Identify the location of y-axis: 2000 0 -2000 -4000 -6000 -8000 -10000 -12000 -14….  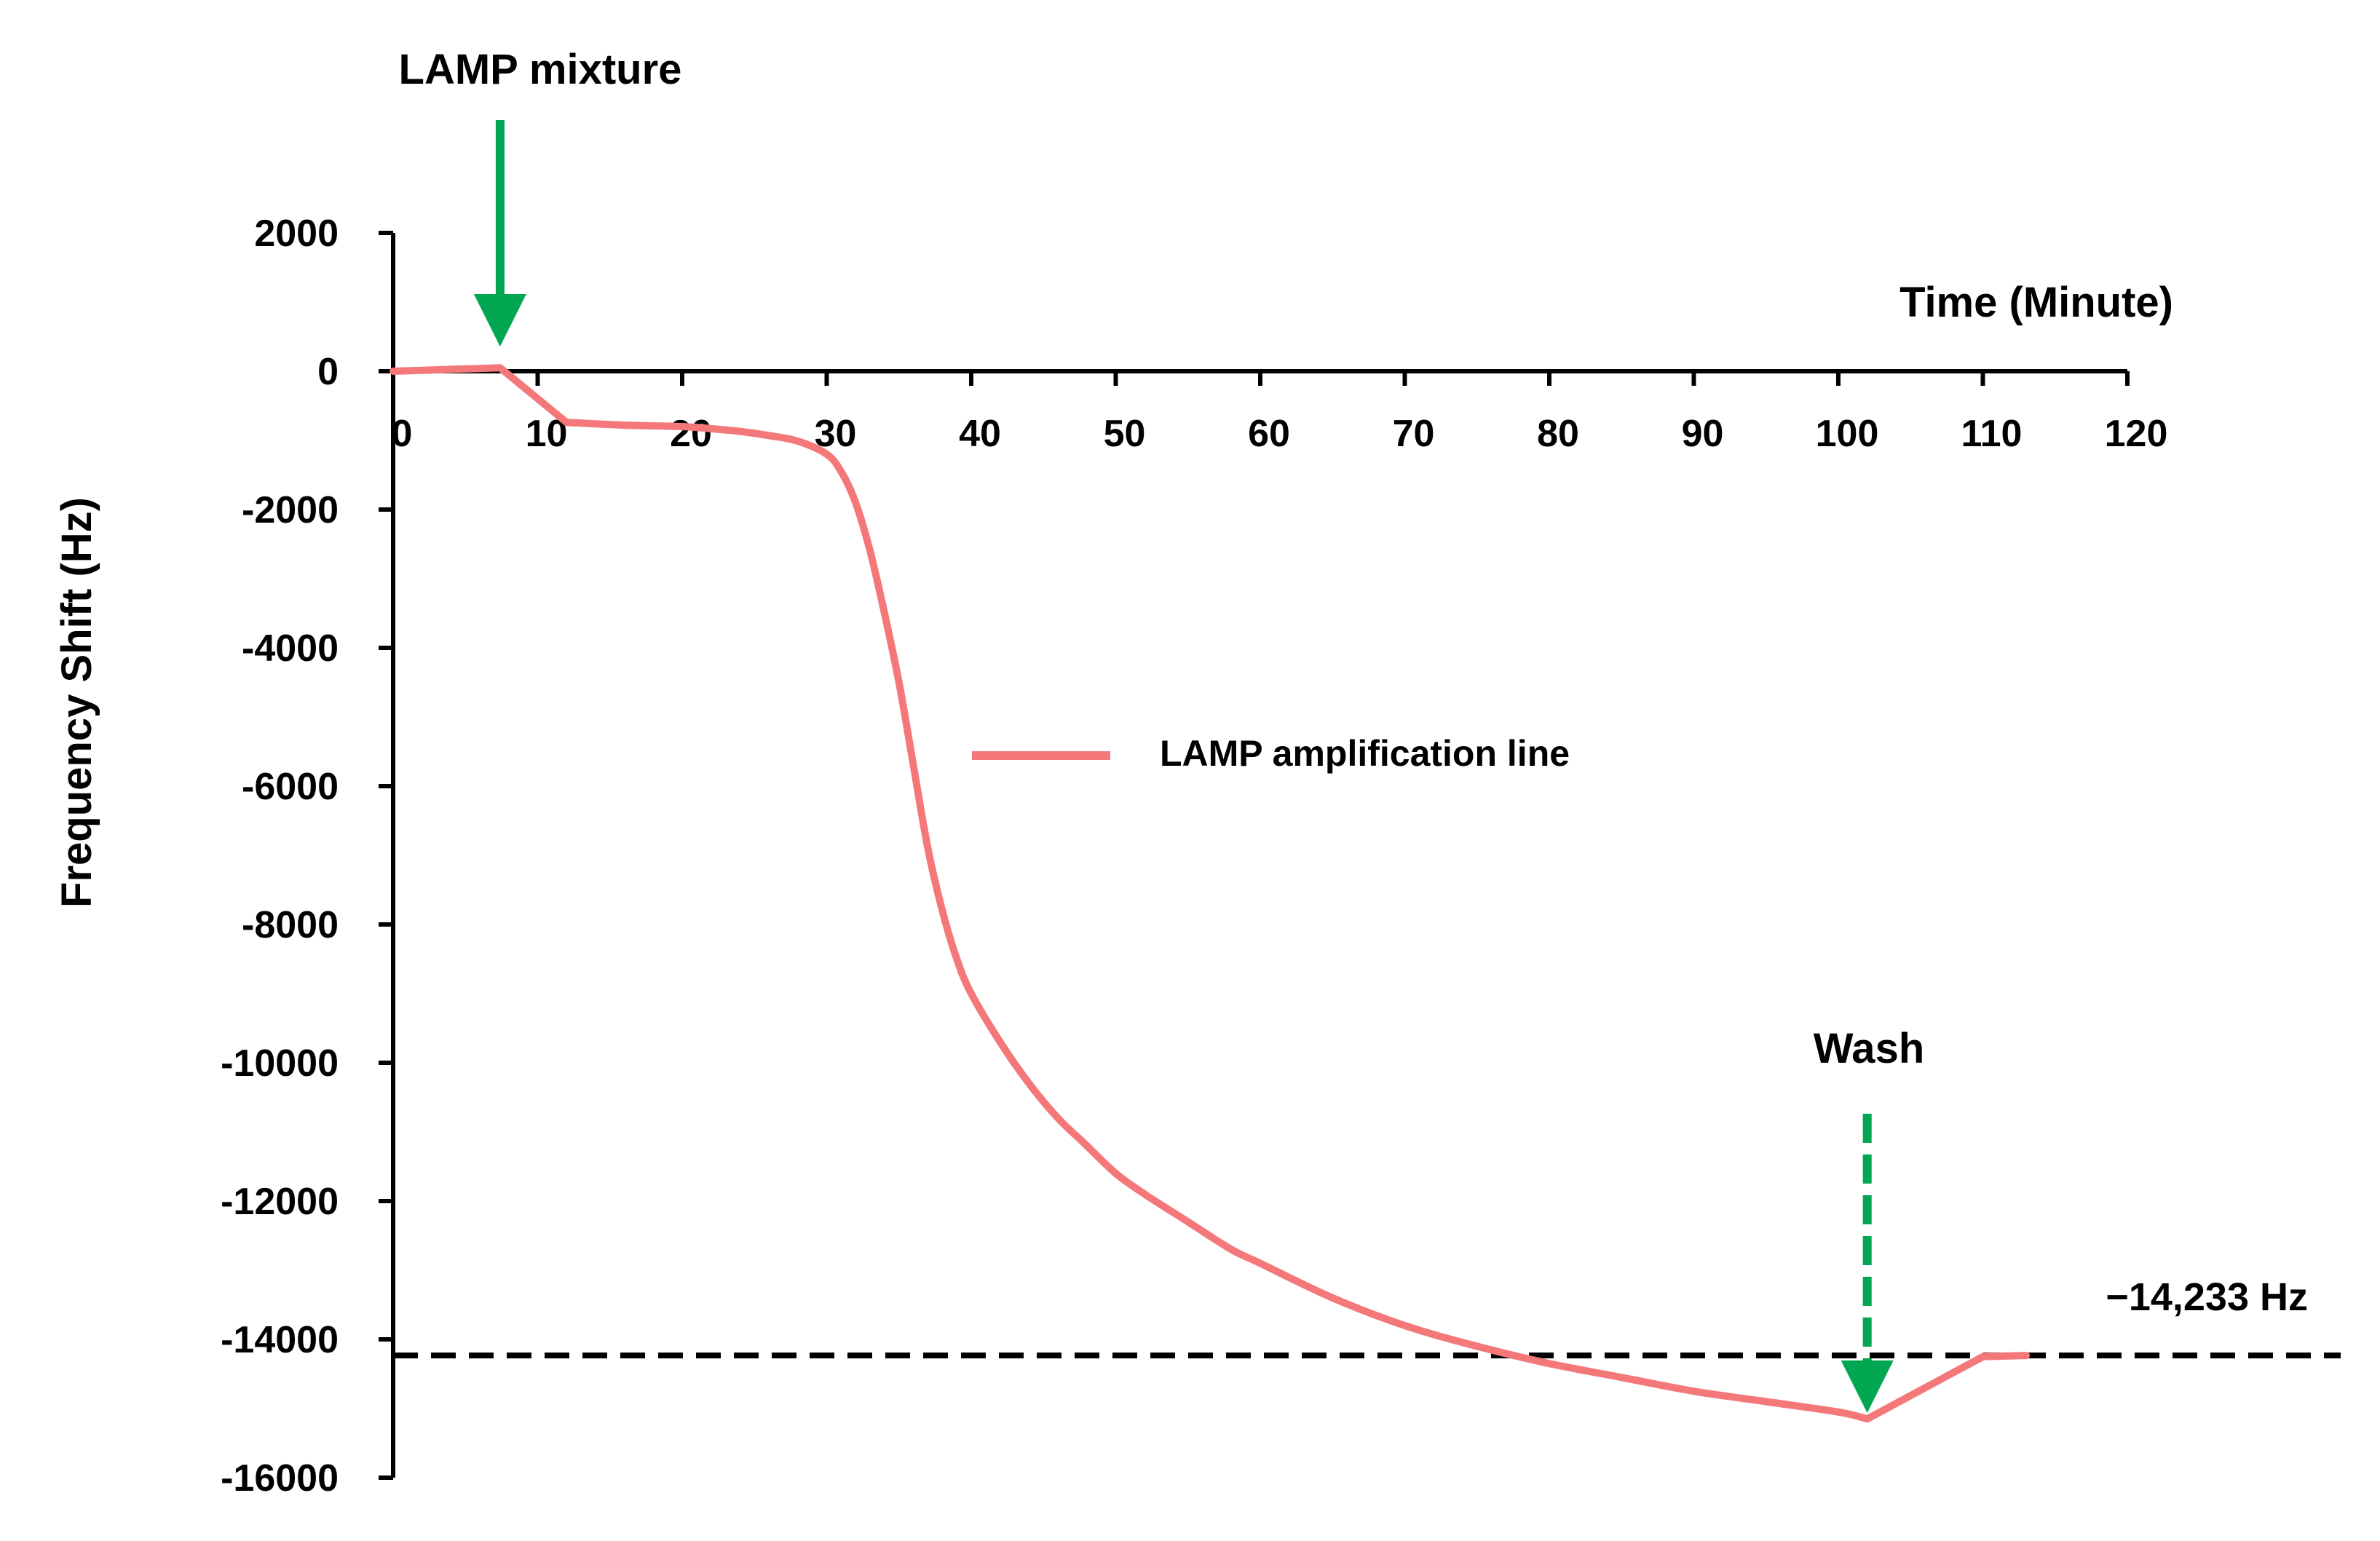
(308, 856).